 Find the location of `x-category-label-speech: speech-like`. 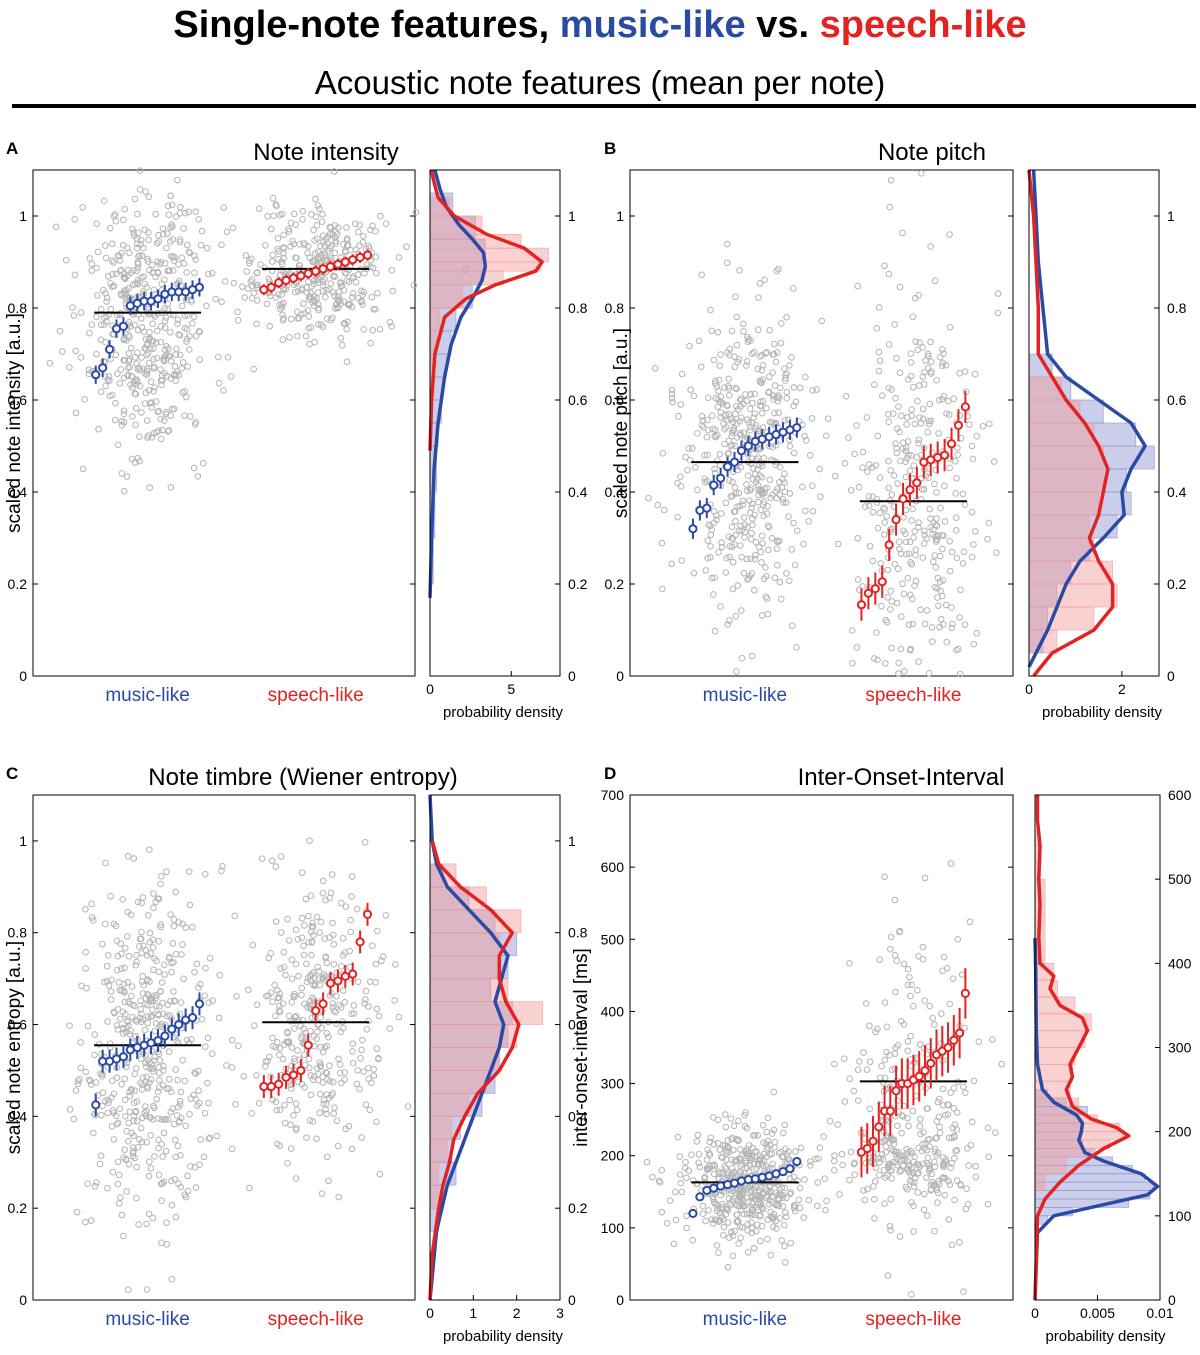

x-category-label-speech: speech-like is located at coordinates (913, 695).